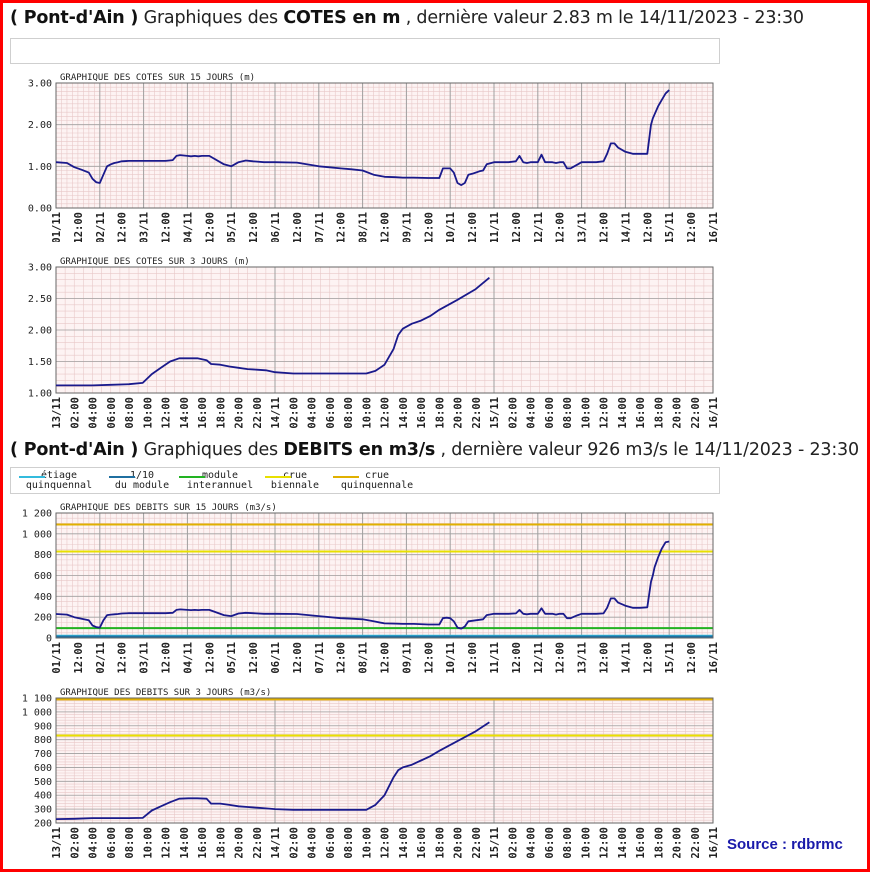 The height and width of the screenshot is (872, 870). What do you see at coordinates (232, 227) in the screenshot?
I see `x-tick-label: 05/11` at bounding box center [232, 227].